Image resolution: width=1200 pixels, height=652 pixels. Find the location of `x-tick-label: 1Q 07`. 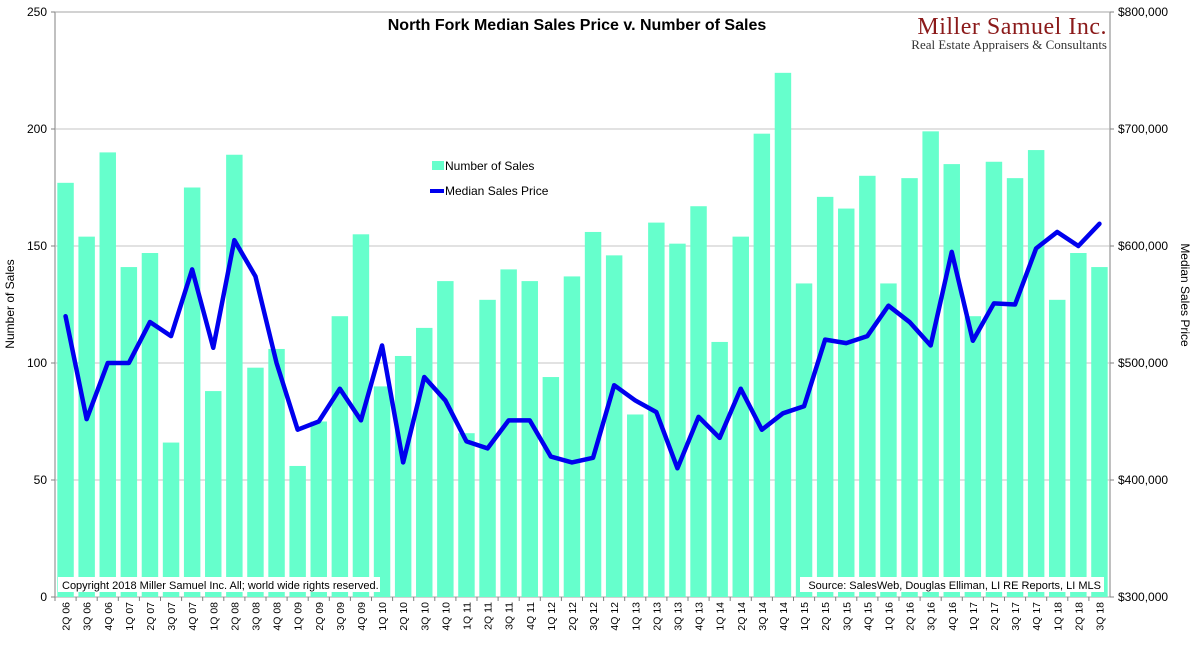

x-tick-label: 1Q 07 is located at coordinates (130, 616).